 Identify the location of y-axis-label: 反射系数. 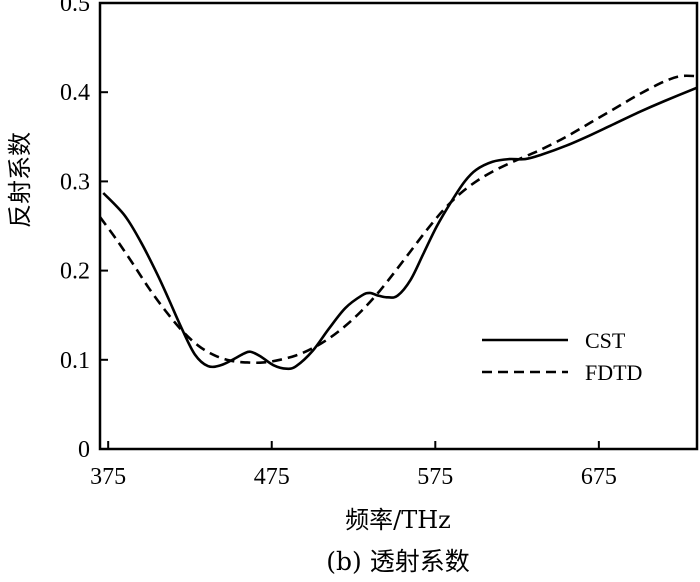
(20, 180).